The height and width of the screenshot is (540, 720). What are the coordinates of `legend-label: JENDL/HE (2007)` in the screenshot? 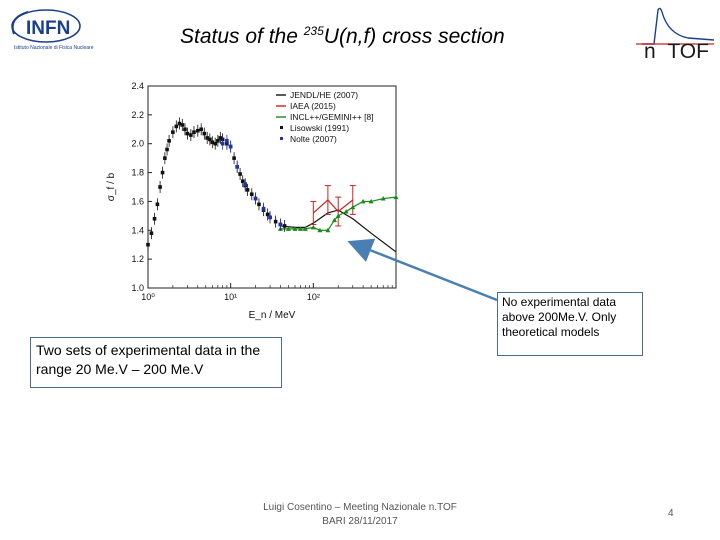 It's located at (324, 95).